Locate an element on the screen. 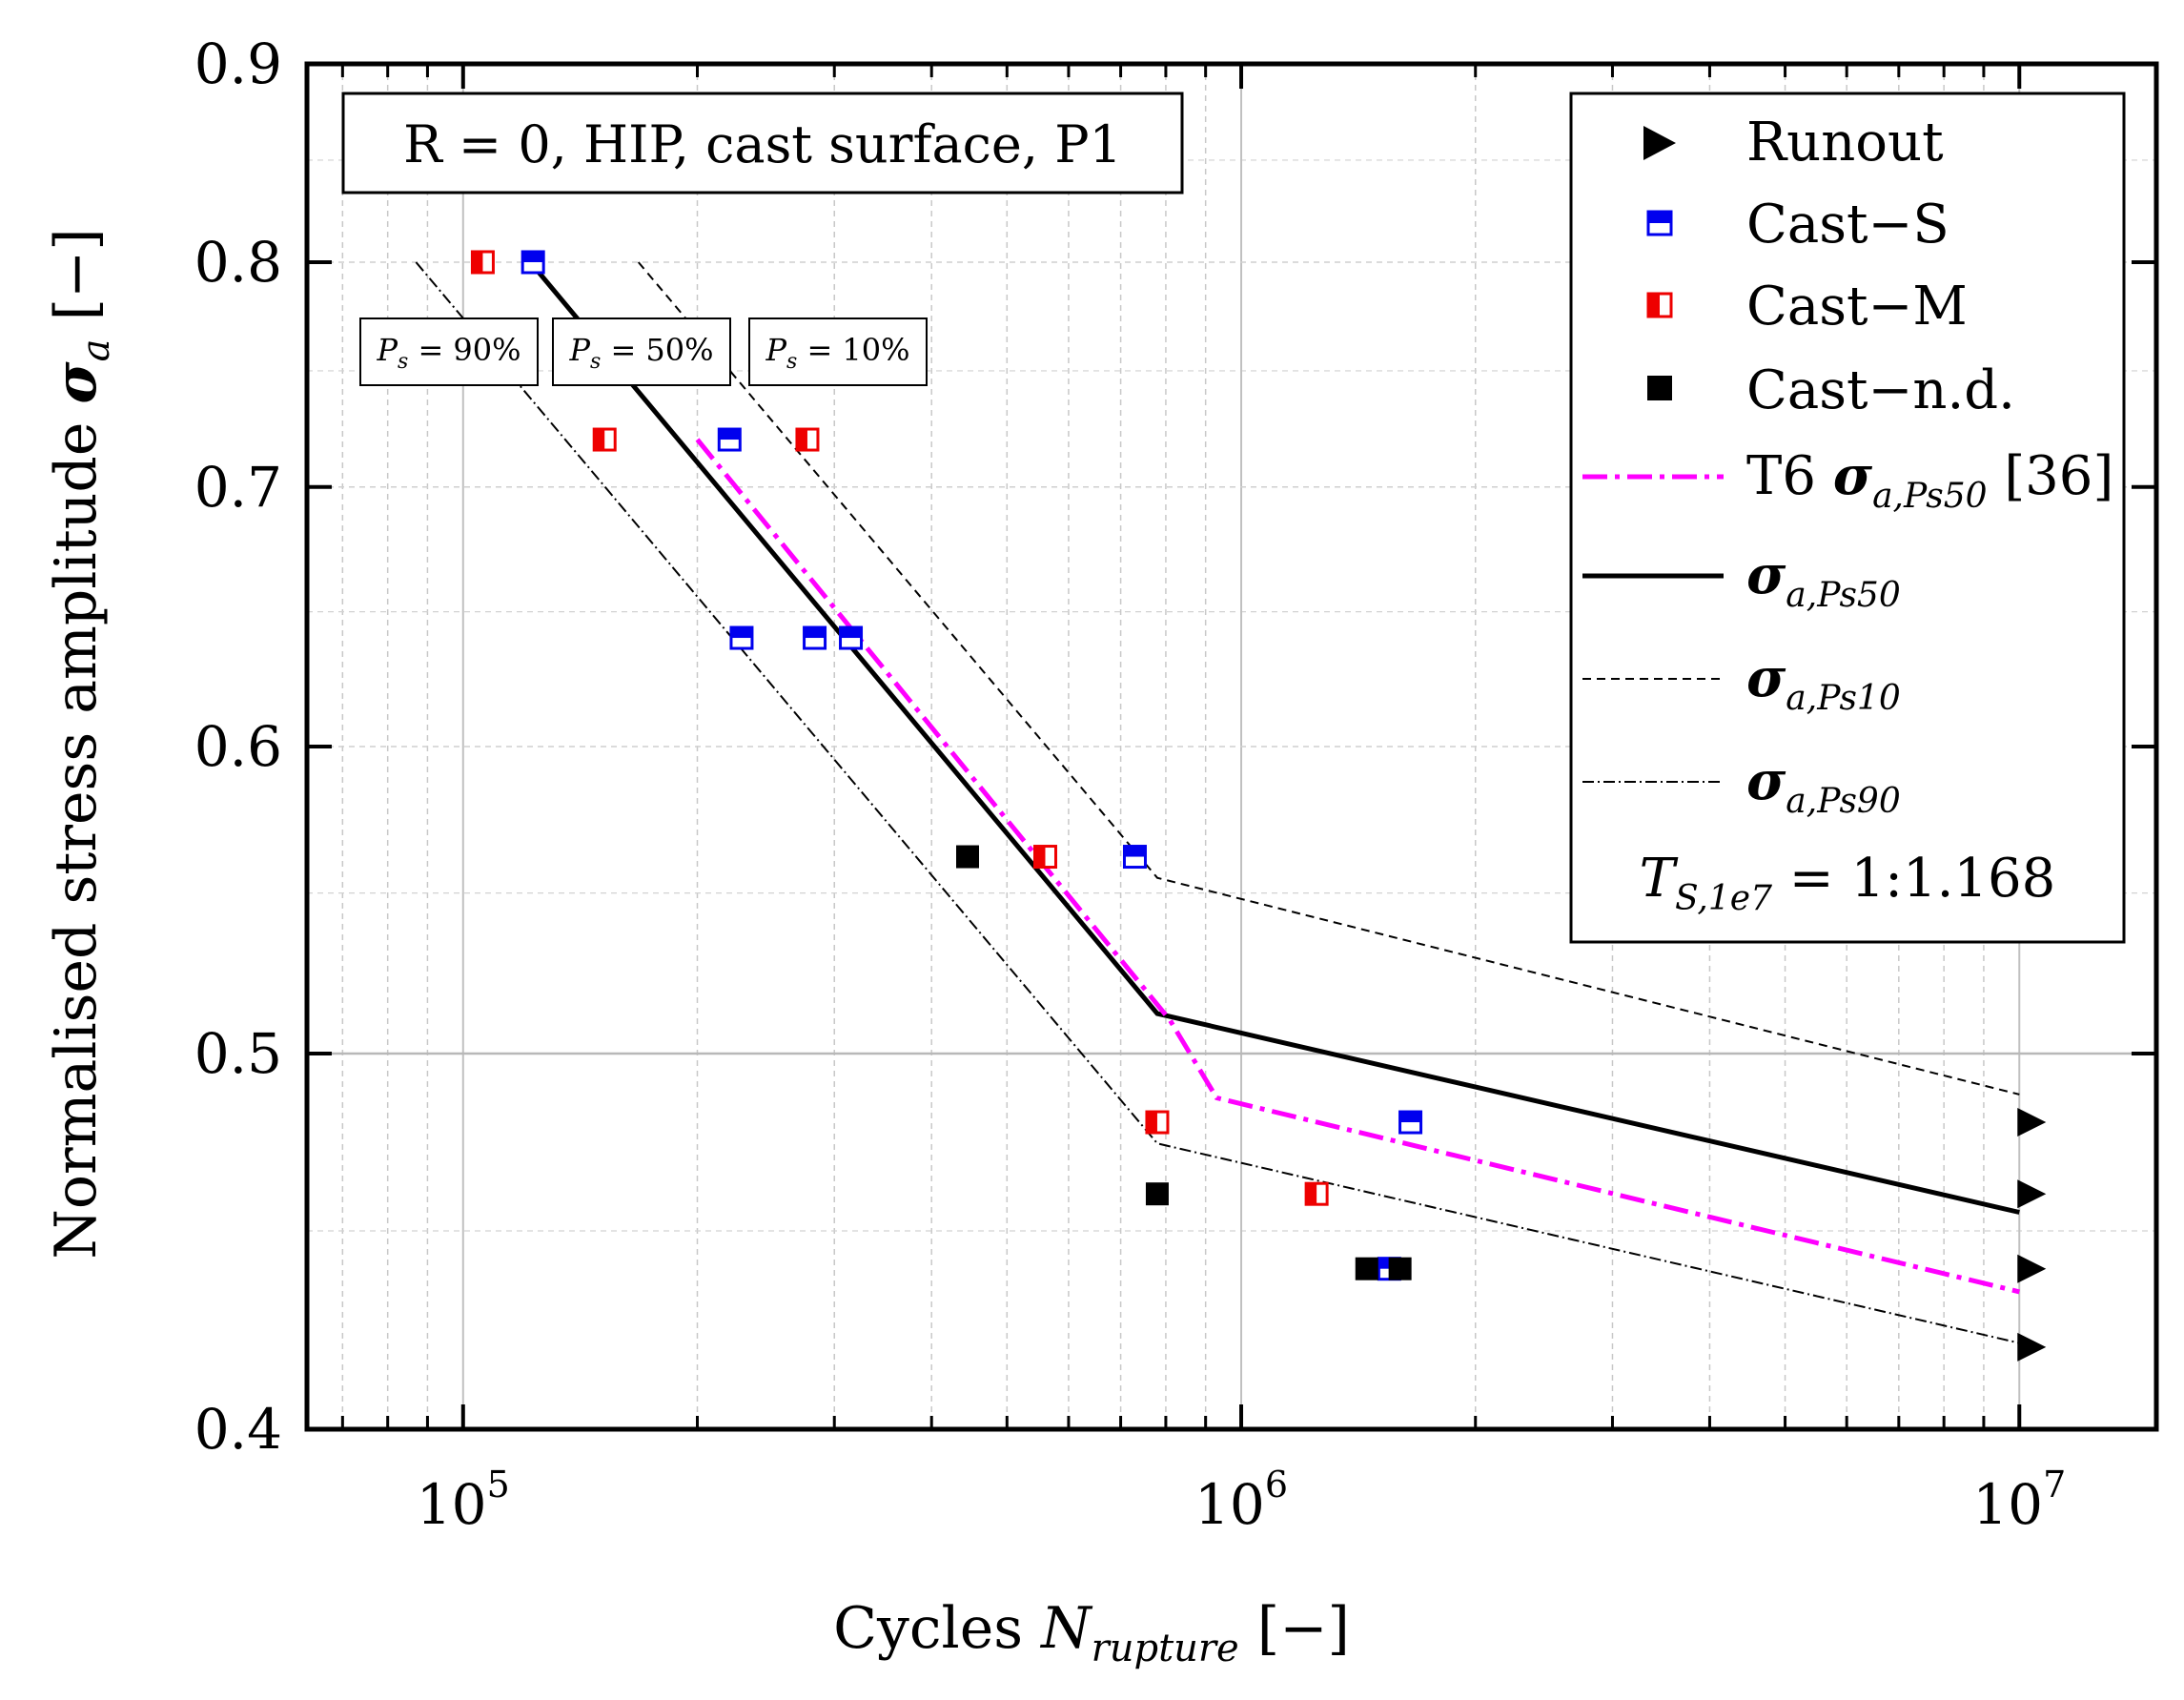 This screenshot has width=2184, height=1700. y-tick-label: 0.5 is located at coordinates (238, 1053).